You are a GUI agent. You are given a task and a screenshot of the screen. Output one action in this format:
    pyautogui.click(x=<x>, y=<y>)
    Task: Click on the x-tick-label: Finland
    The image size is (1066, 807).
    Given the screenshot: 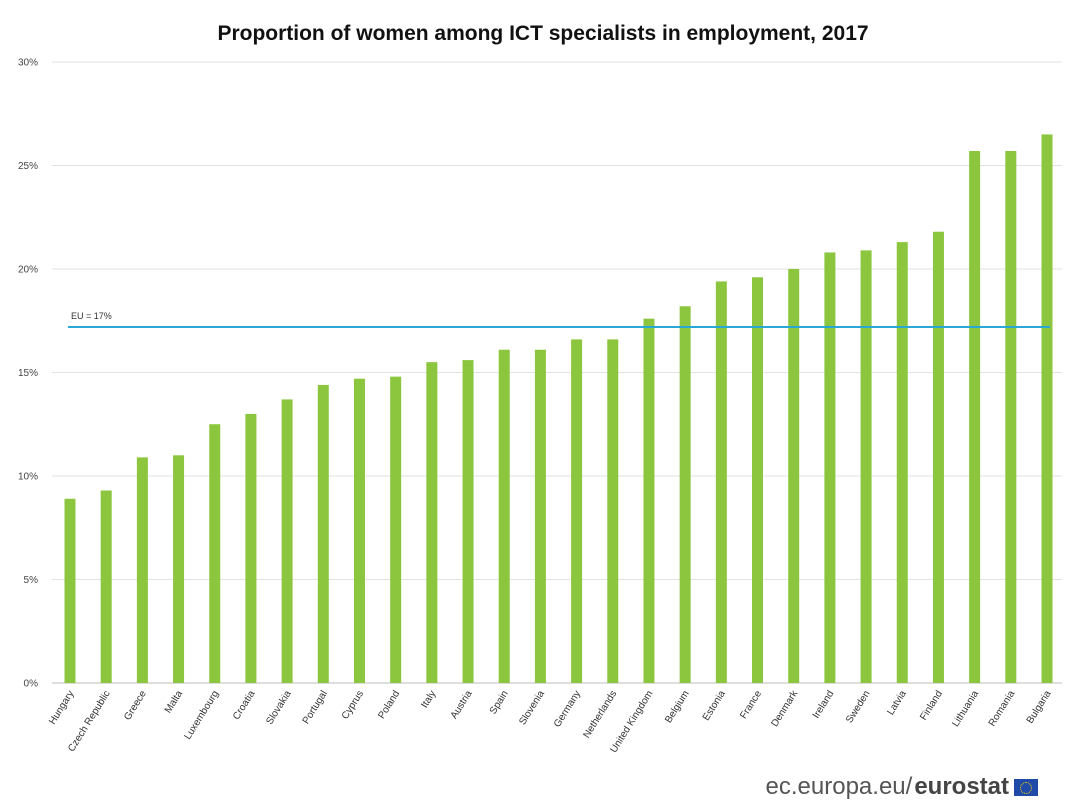 What is the action you would take?
    pyautogui.click(x=931, y=706)
    